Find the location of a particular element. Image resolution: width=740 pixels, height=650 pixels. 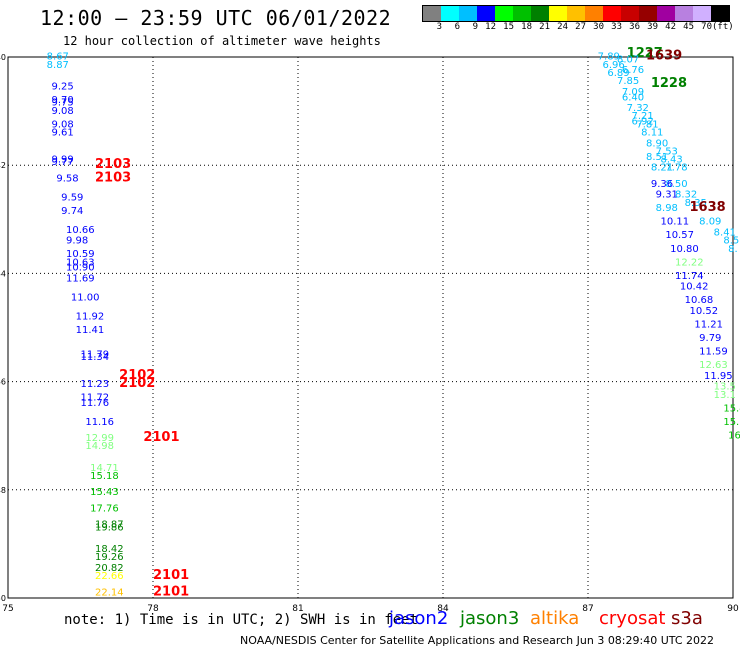

wave-height-label: 8.90 is located at coordinates (657, 143).